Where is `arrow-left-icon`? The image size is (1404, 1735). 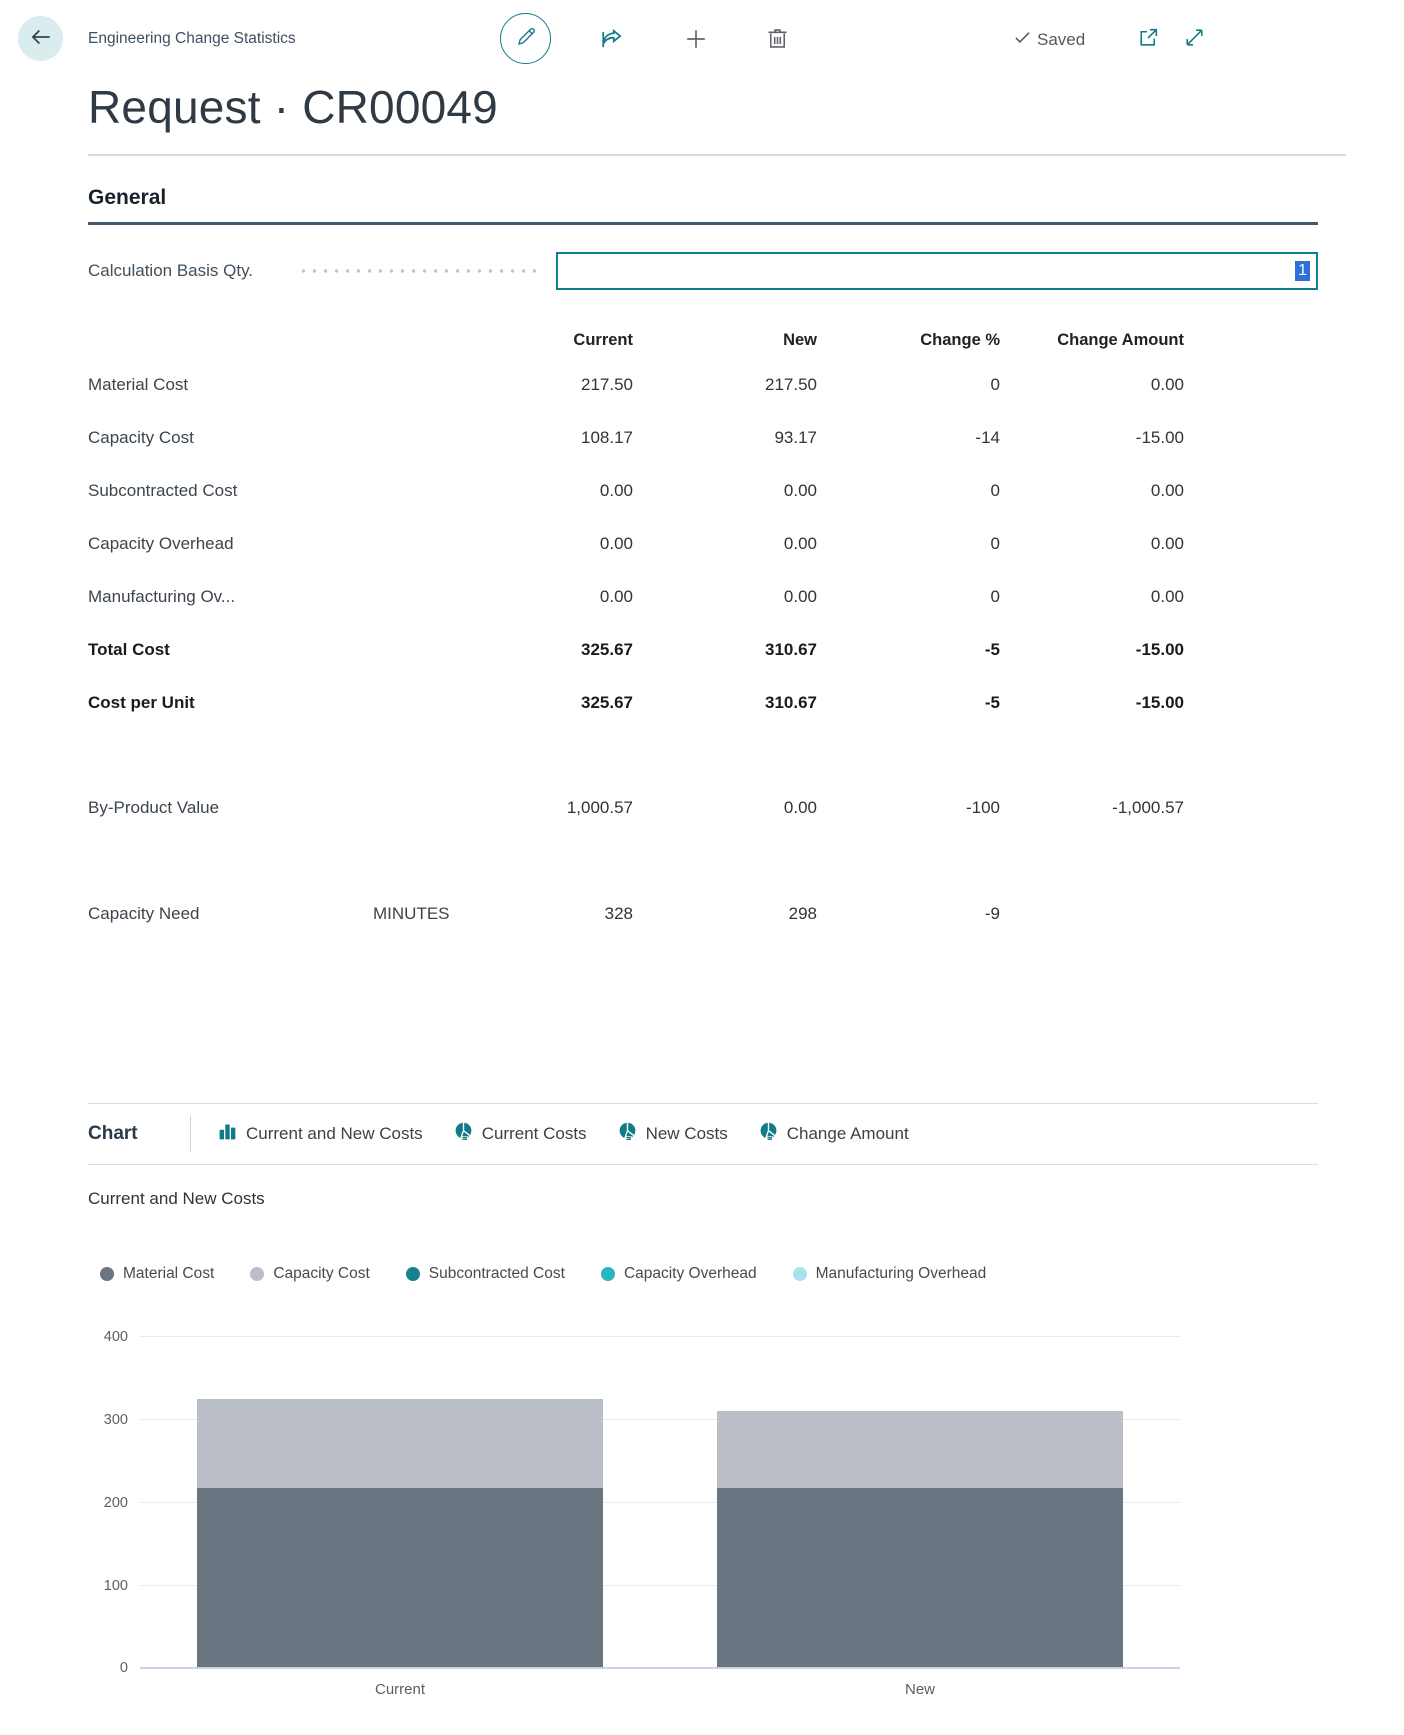 arrow-left-icon is located at coordinates (41, 38).